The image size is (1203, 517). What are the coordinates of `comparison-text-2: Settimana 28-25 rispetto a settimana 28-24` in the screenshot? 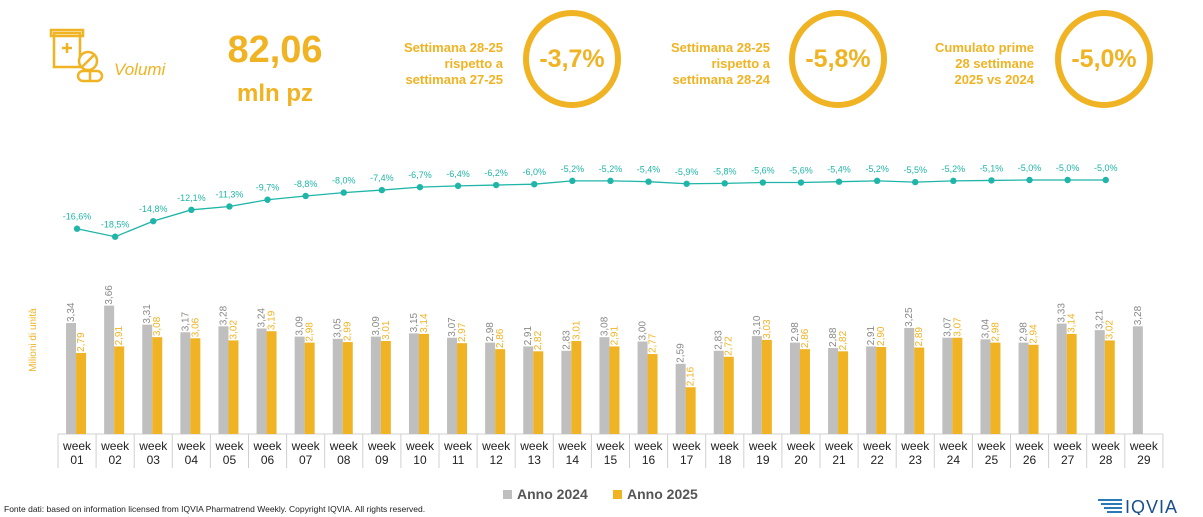 It's located at (720, 63).